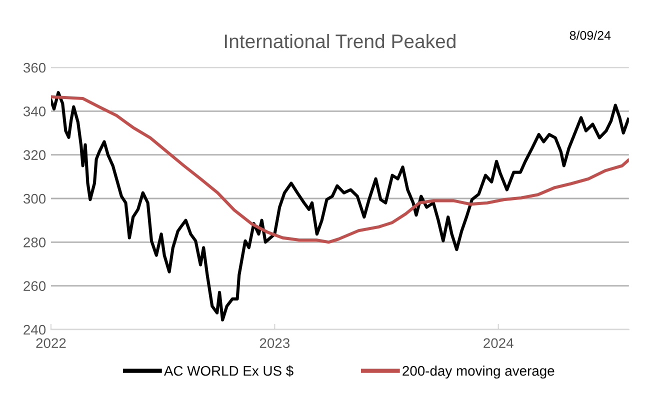  I want to click on y-tick-label: 360, so click(34, 67).